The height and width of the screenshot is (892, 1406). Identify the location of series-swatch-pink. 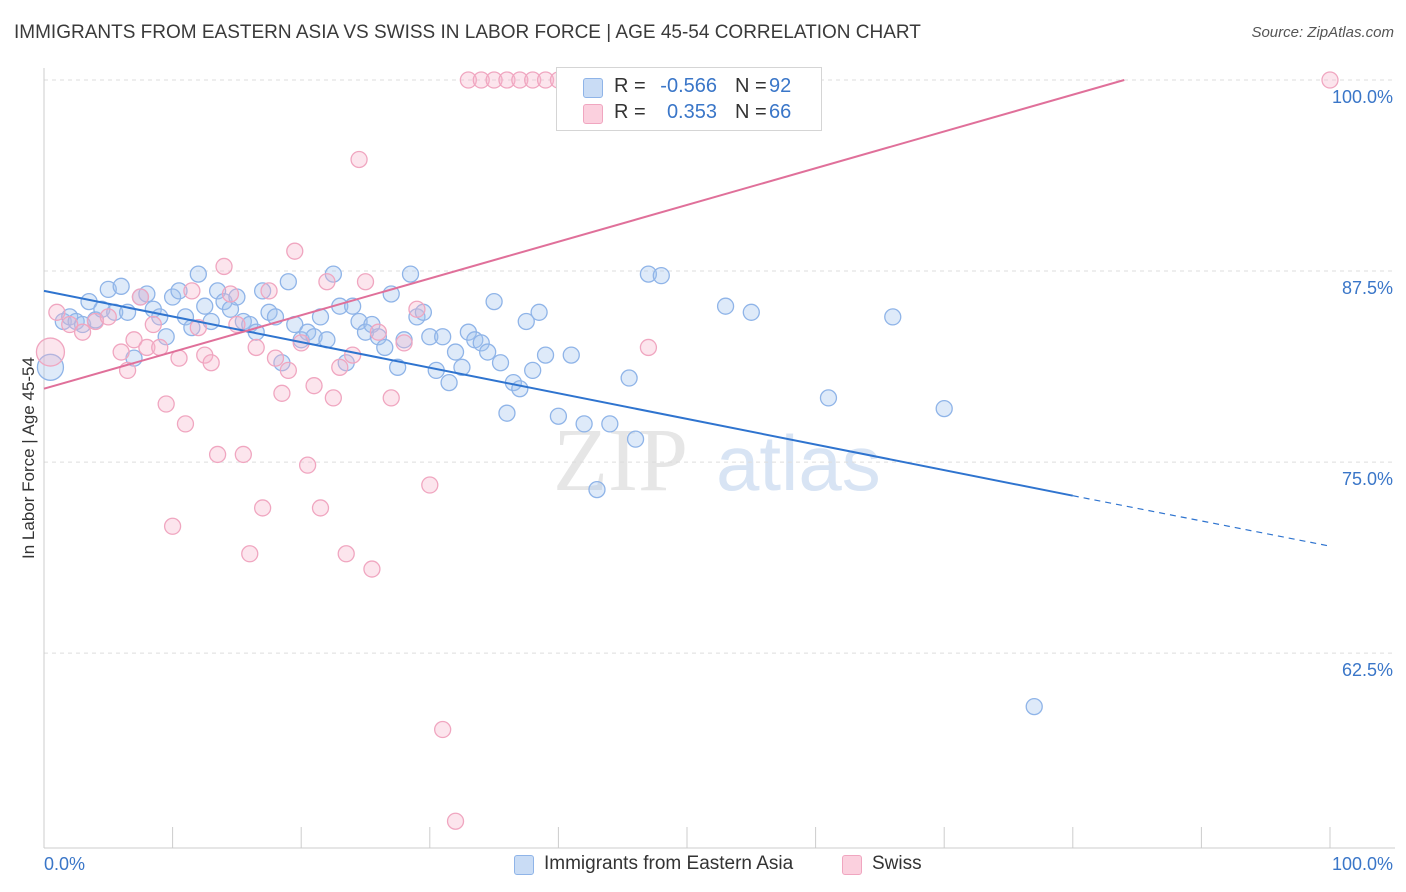
(852, 865).